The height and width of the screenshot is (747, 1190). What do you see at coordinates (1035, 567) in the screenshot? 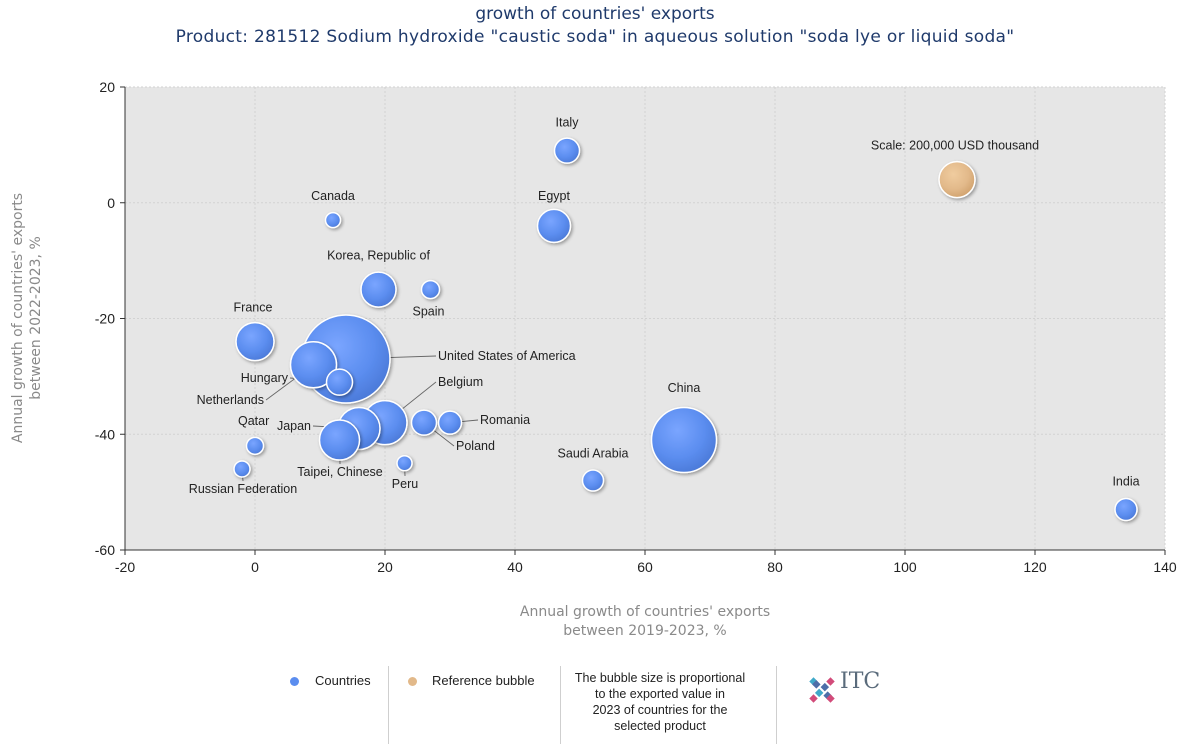
I see `x-tick-label: 120` at bounding box center [1035, 567].